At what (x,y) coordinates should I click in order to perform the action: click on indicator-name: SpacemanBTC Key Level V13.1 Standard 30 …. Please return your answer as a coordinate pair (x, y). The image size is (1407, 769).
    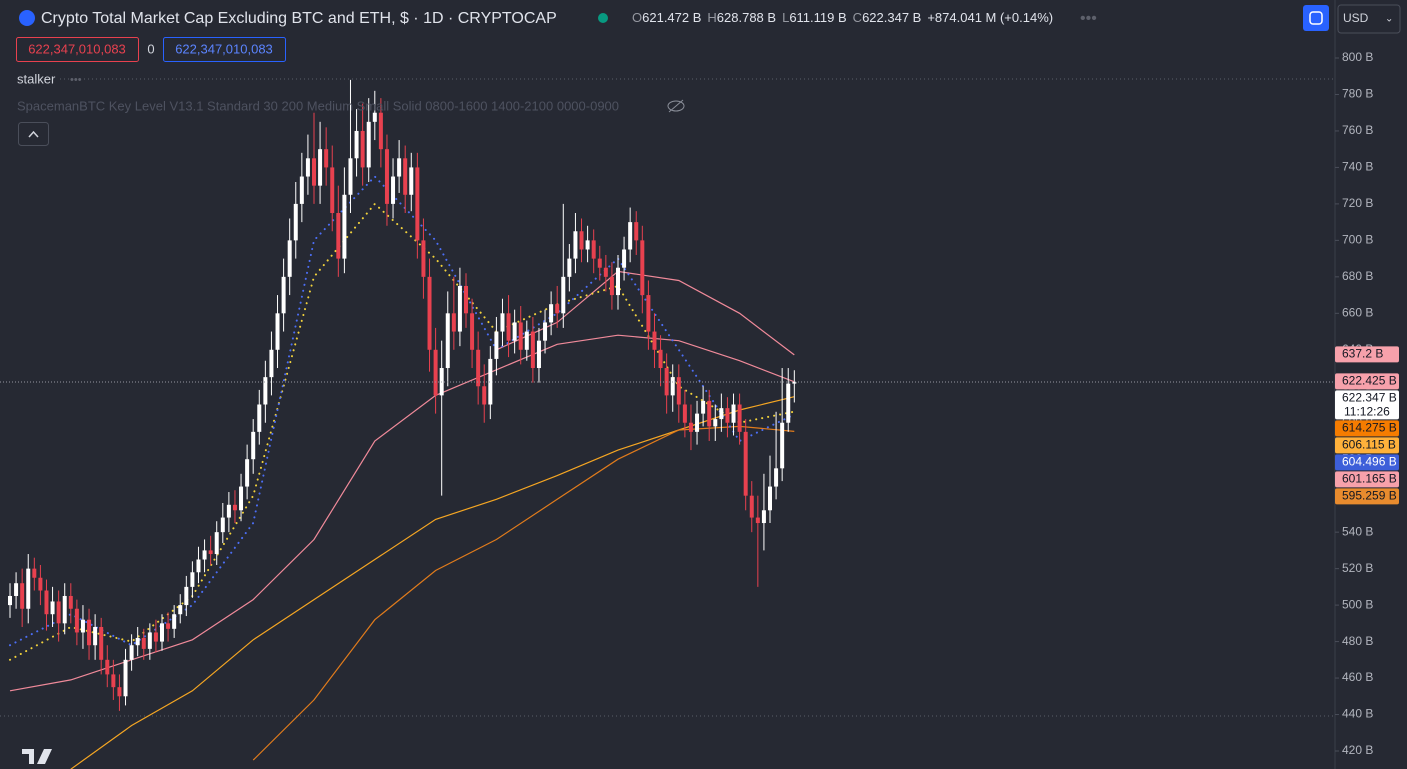
    Looking at the image, I should click on (318, 105).